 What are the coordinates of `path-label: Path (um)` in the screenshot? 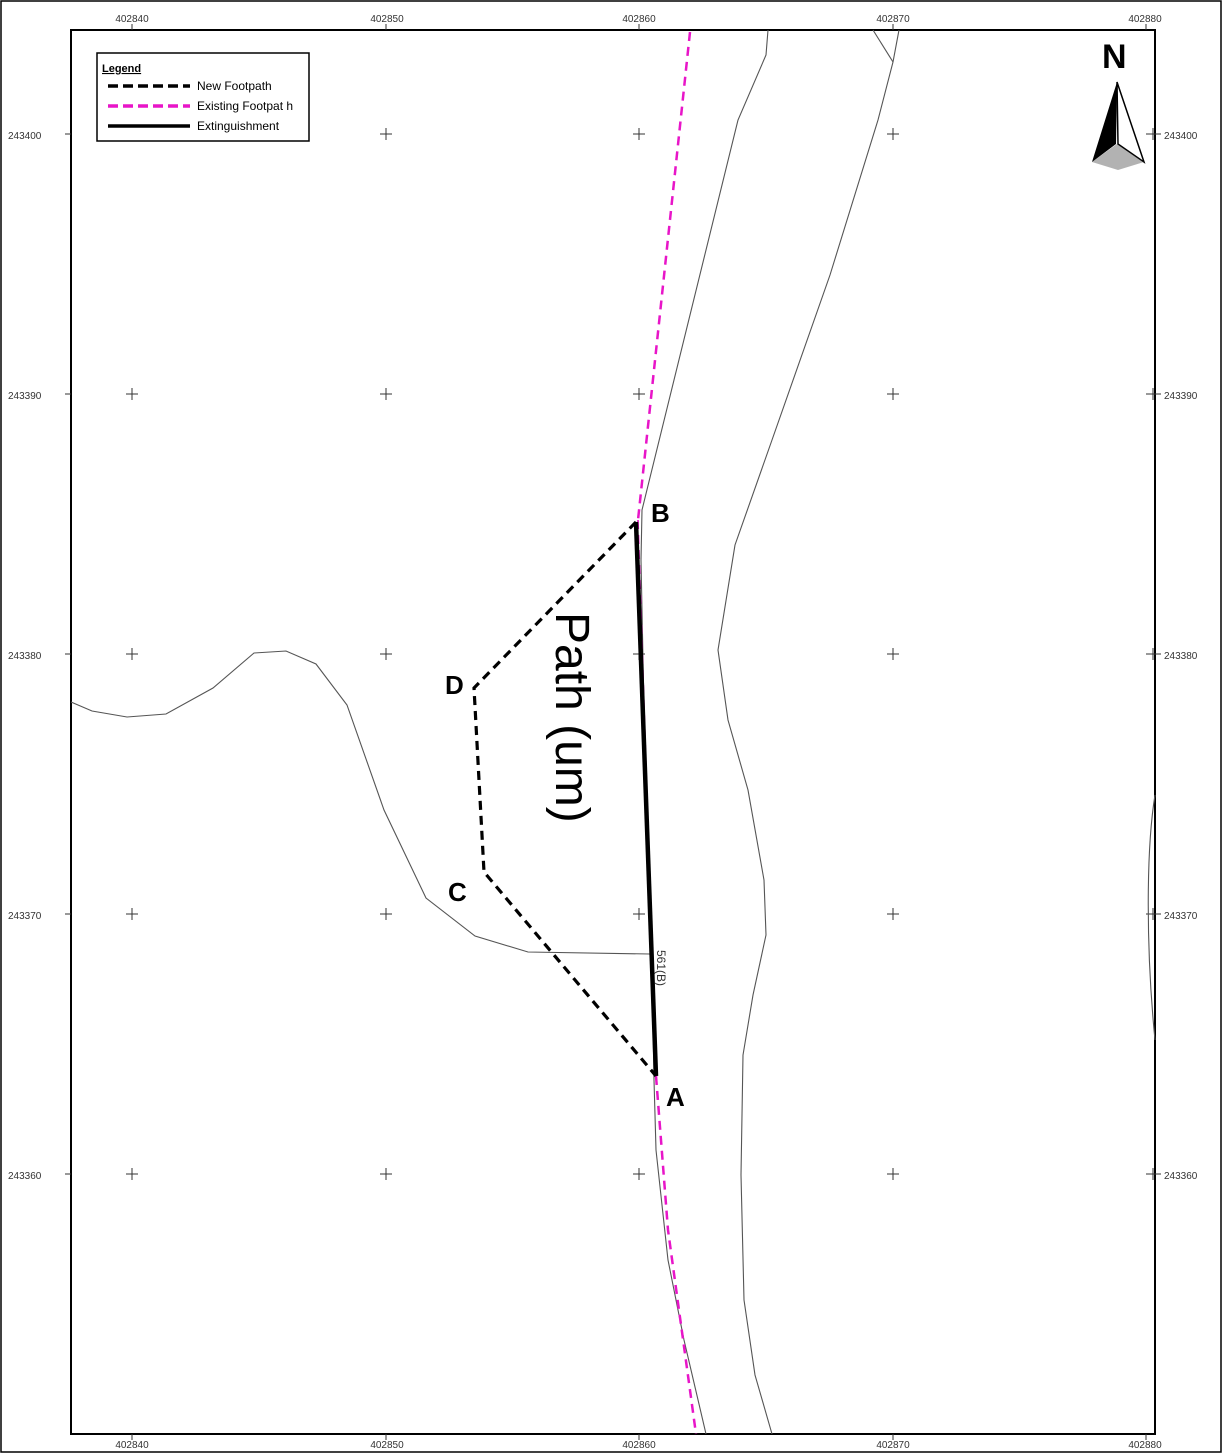 It's located at (571, 717).